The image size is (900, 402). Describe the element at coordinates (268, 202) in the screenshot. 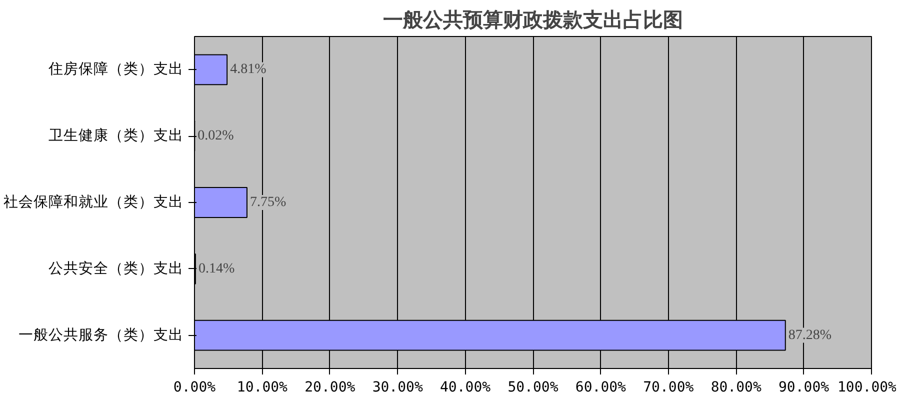

I see `data-label: 7.75%` at that location.